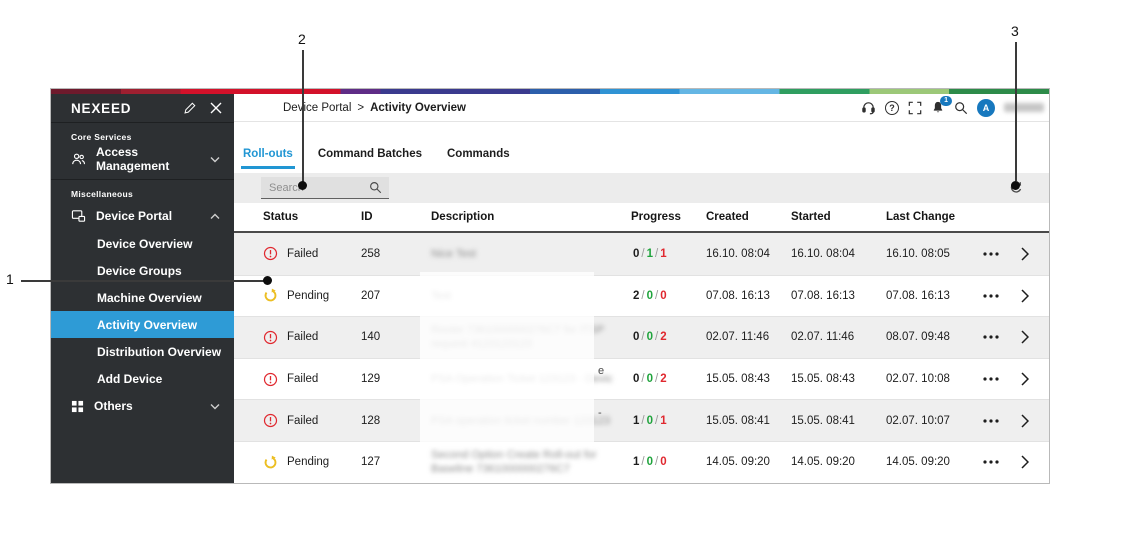 The height and width of the screenshot is (554, 1139). I want to click on last-change-cell: 02.07. 10:07, so click(918, 420).